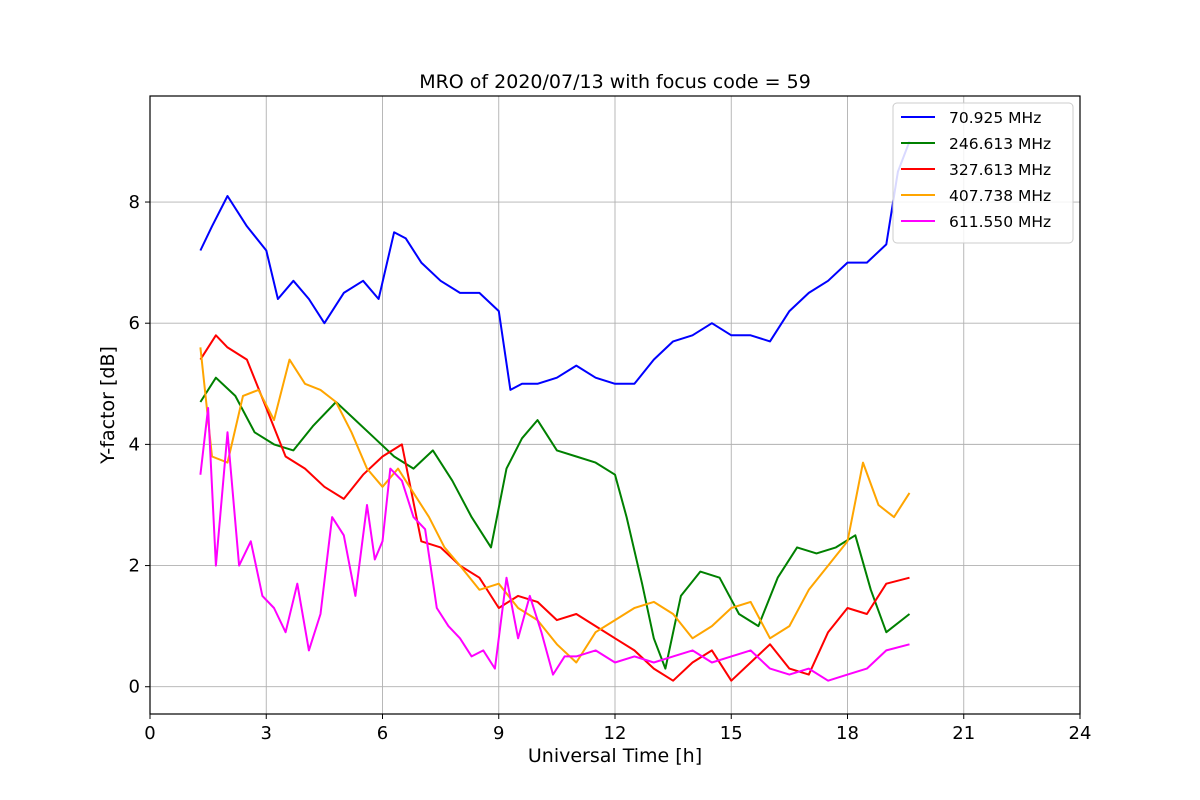 This screenshot has width=1200, height=800. I want to click on x-tick-label: 21, so click(963, 733).